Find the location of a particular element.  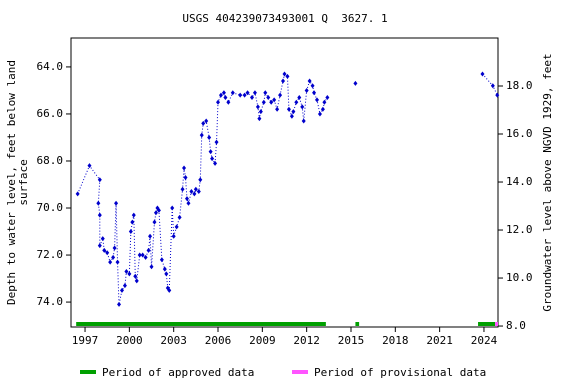

y-axis-label: Depth to water level, feet below land is located at coordinates (11, 182).